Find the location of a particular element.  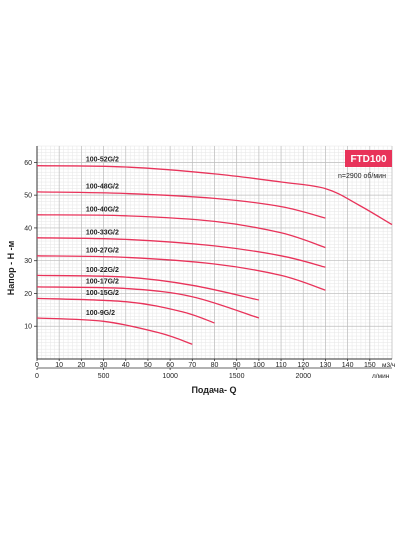

x-tick-label: 10 is located at coordinates (59, 365).